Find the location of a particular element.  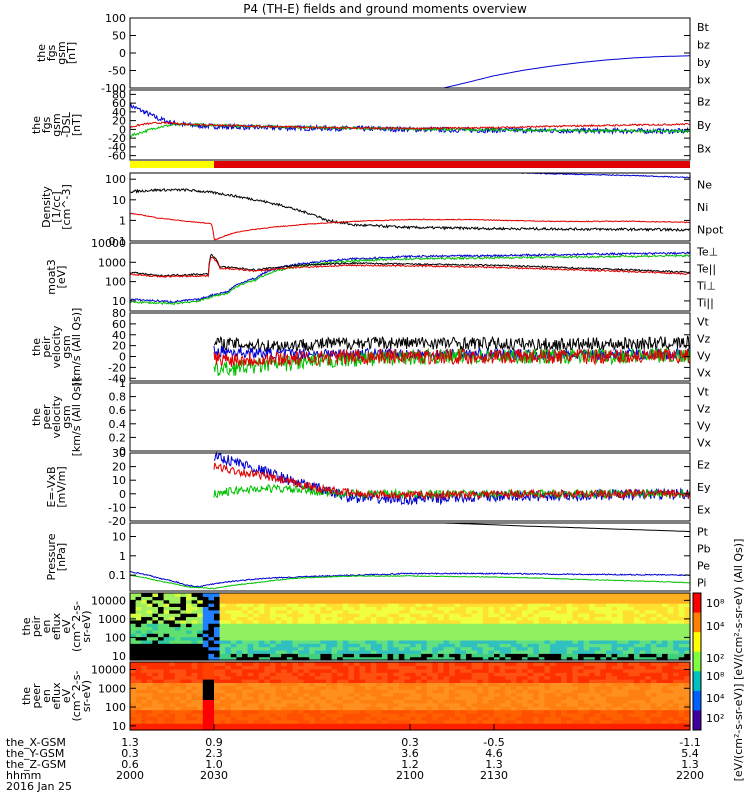

y-tick-label: 1 is located at coordinates (122, 220).